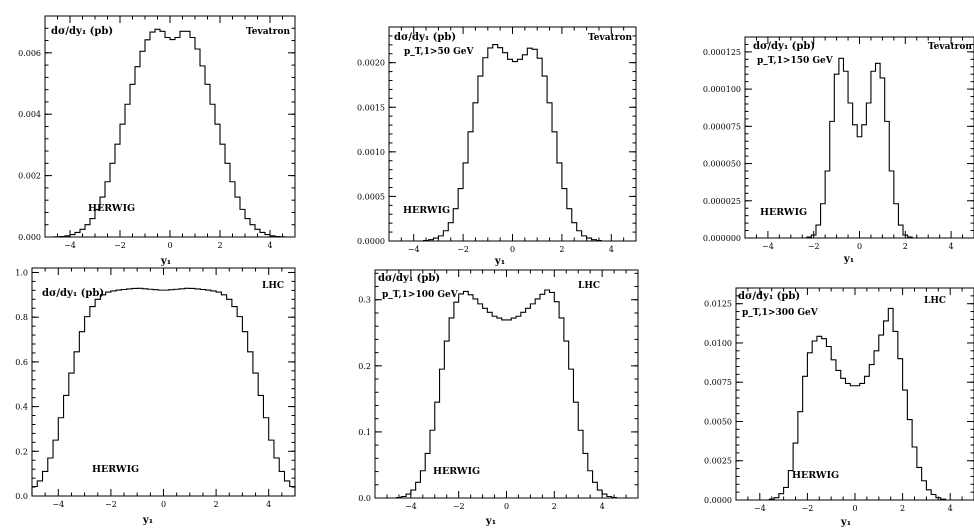 The height and width of the screenshot is (530, 974). Describe the element at coordinates (371, 196) in the screenshot. I see `y-tick-label: 0.0005` at that location.